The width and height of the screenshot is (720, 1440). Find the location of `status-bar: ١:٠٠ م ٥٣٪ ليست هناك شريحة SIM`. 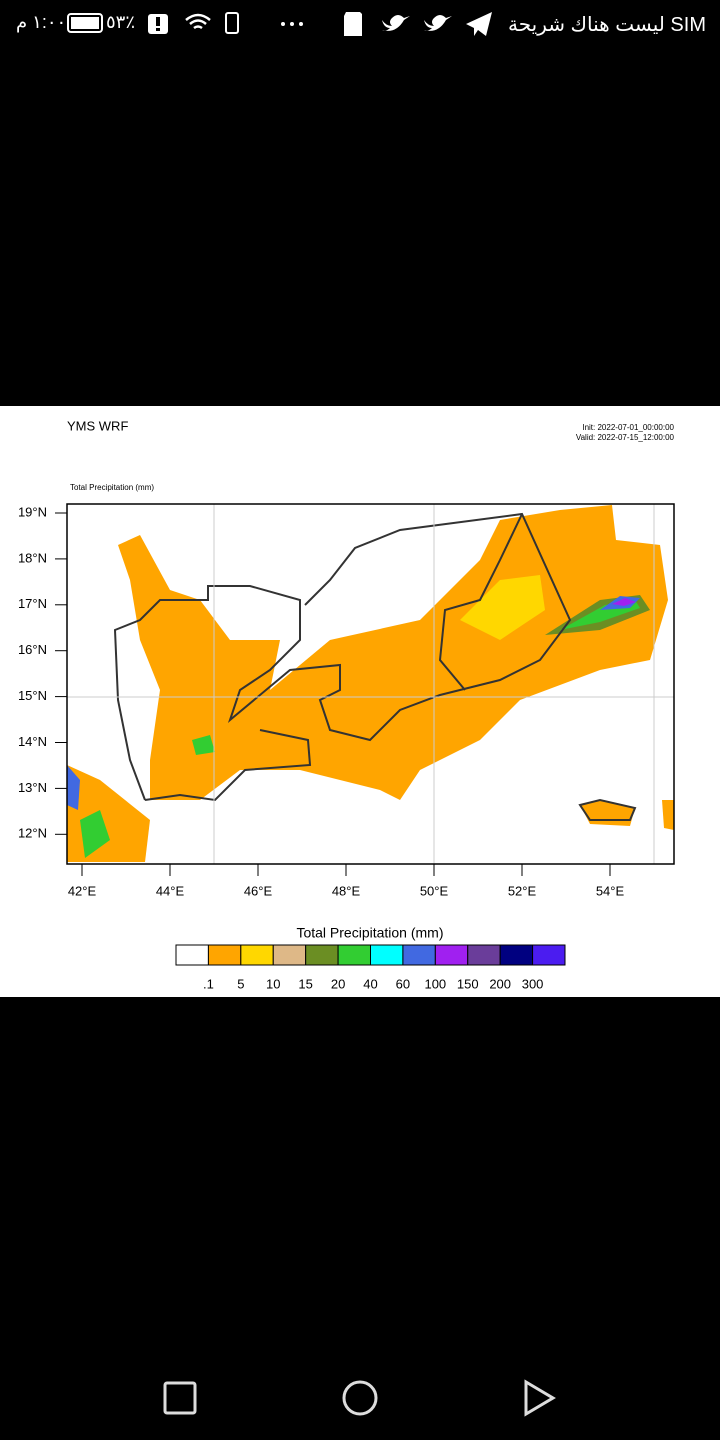

status-bar: ١:٠٠ م ٥٣٪ ليست هناك شريحة SIM is located at coordinates (360, 24).